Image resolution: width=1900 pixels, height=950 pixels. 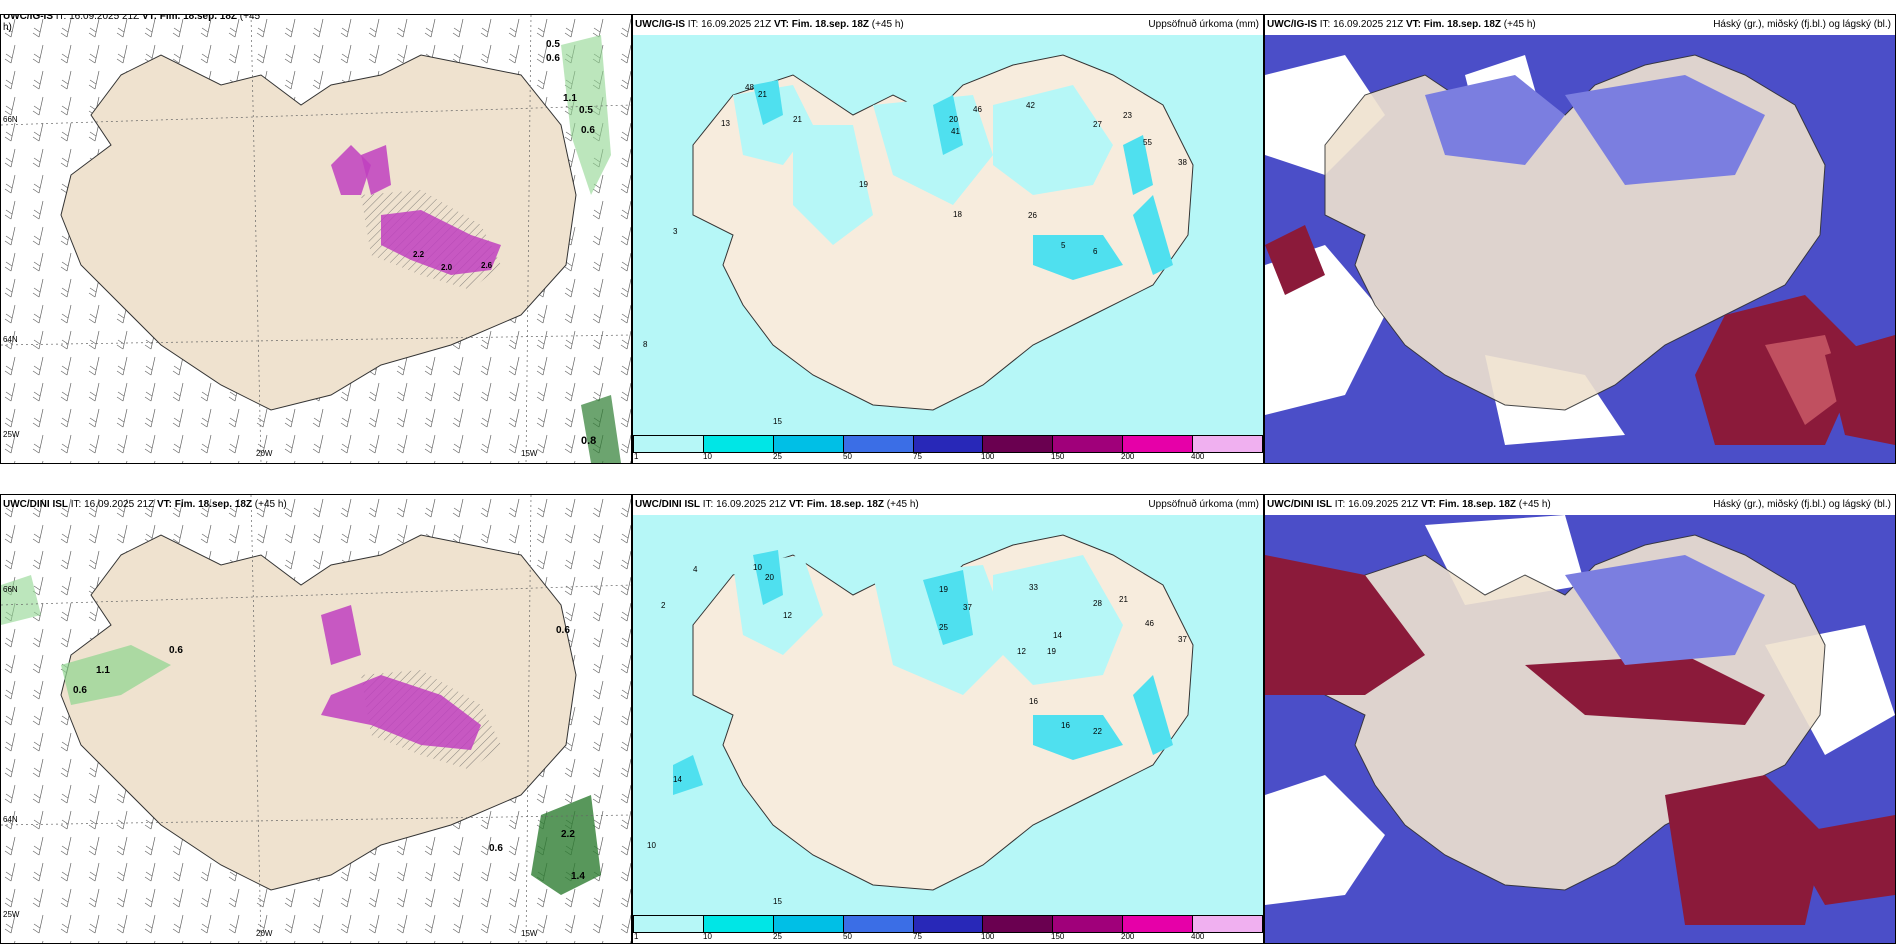 I want to click on precip-value: 2, so click(x=663, y=605).